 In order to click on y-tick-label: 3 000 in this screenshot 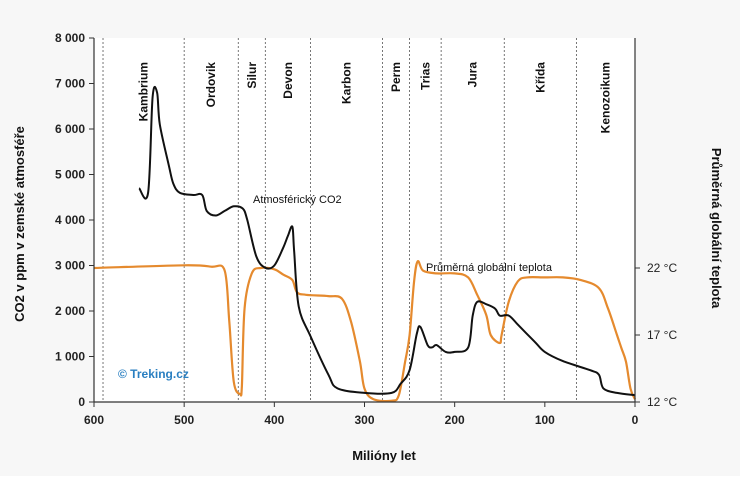, I will do `click(70, 266)`.